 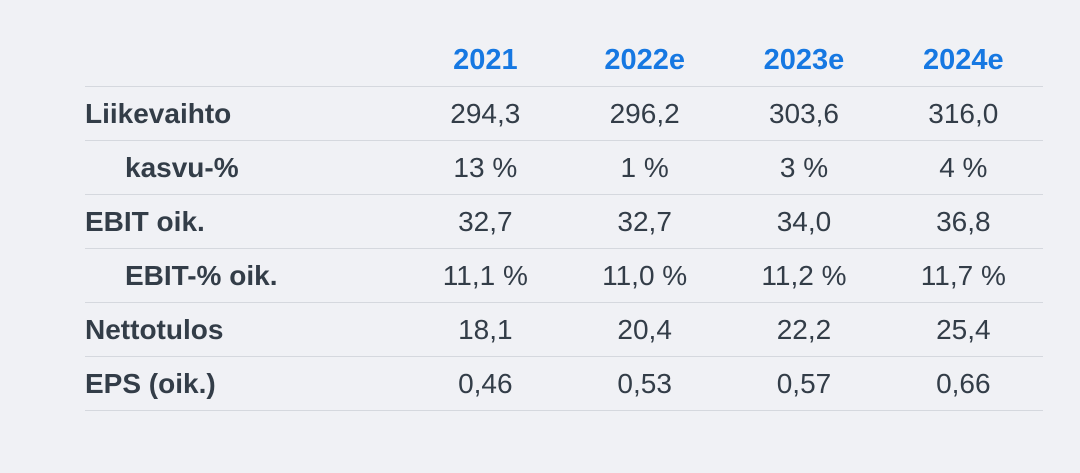 What do you see at coordinates (245, 221) in the screenshot?
I see `row-label: EBIT oik.` at bounding box center [245, 221].